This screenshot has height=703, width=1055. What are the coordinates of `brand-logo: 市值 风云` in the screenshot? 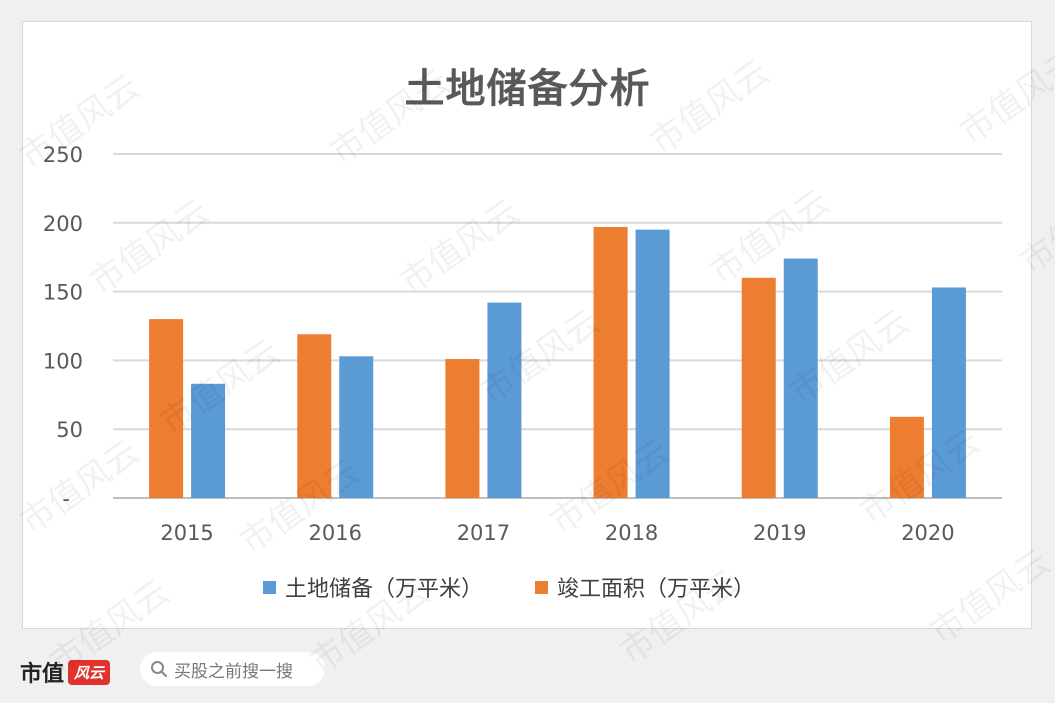 It's located at (65, 672).